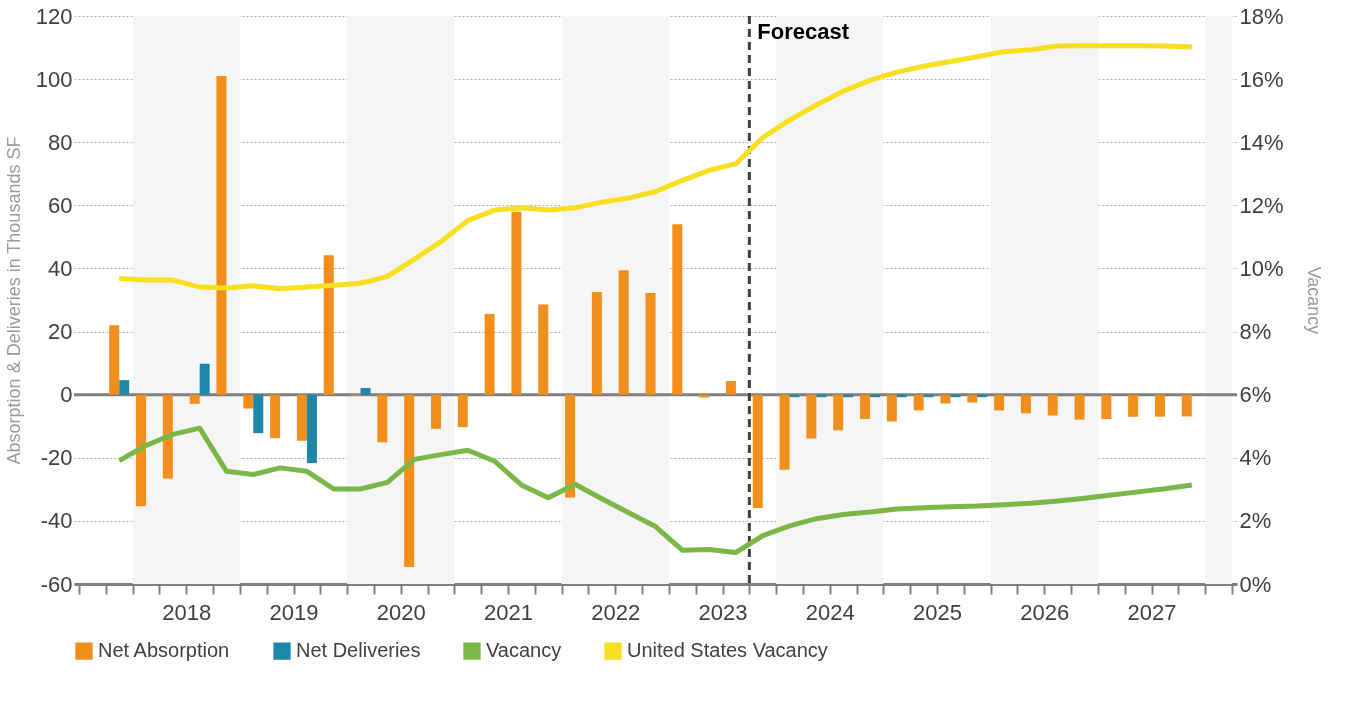 The height and width of the screenshot is (711, 1370). Describe the element at coordinates (727, 650) in the screenshot. I see `legend-label: United States Vacancy` at that location.